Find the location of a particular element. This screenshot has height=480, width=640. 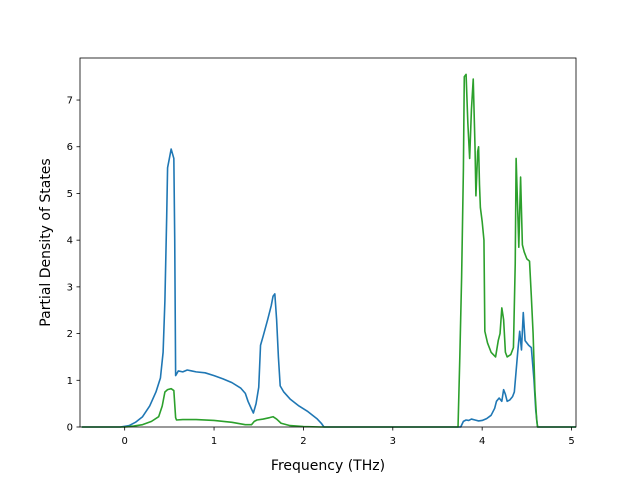

x-tick-label: 2 is located at coordinates (303, 441).